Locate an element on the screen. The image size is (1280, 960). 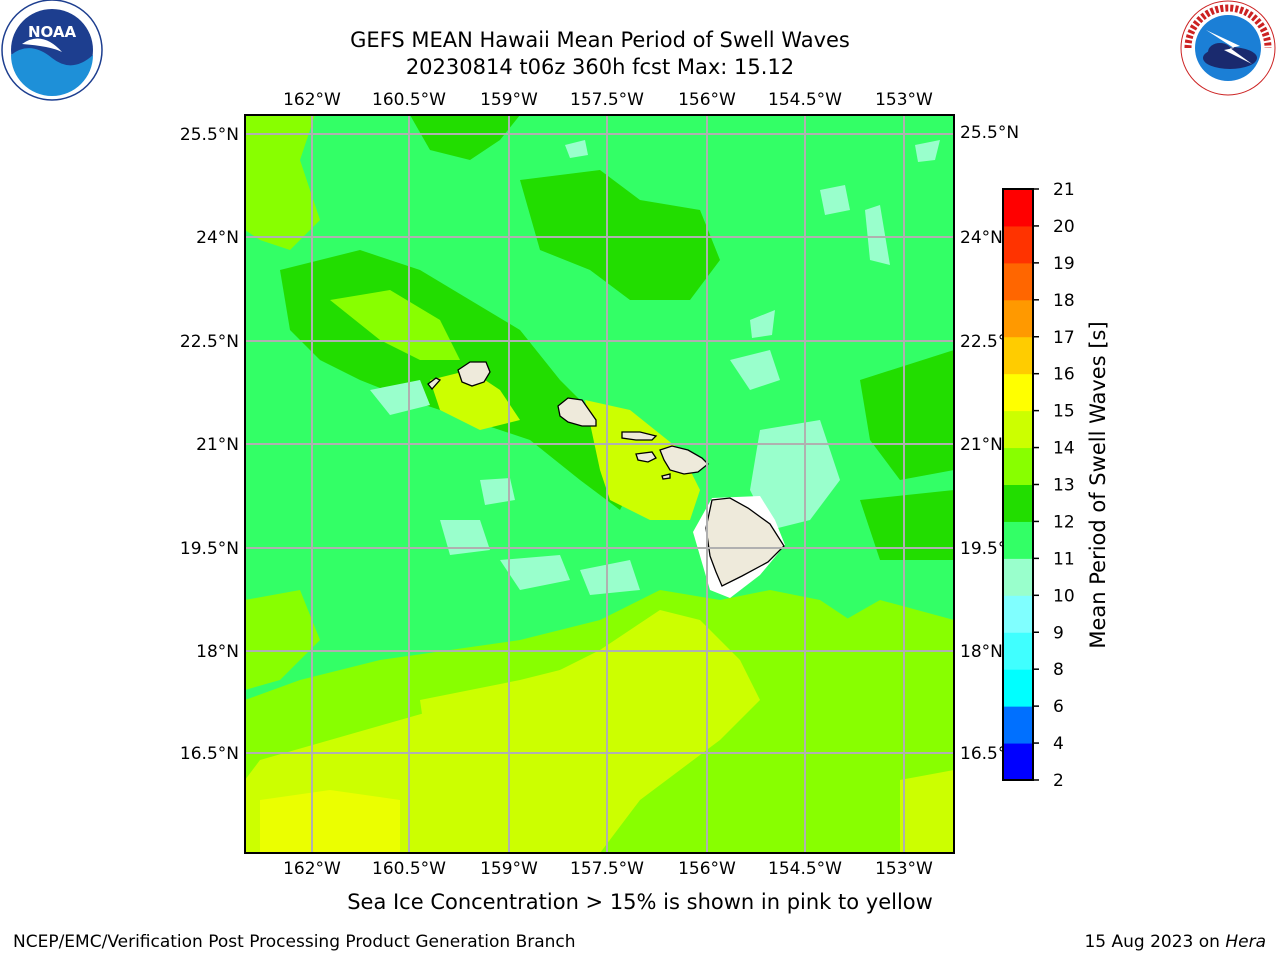
noaa-logo-icon: NOAA is located at coordinates (52, 50).